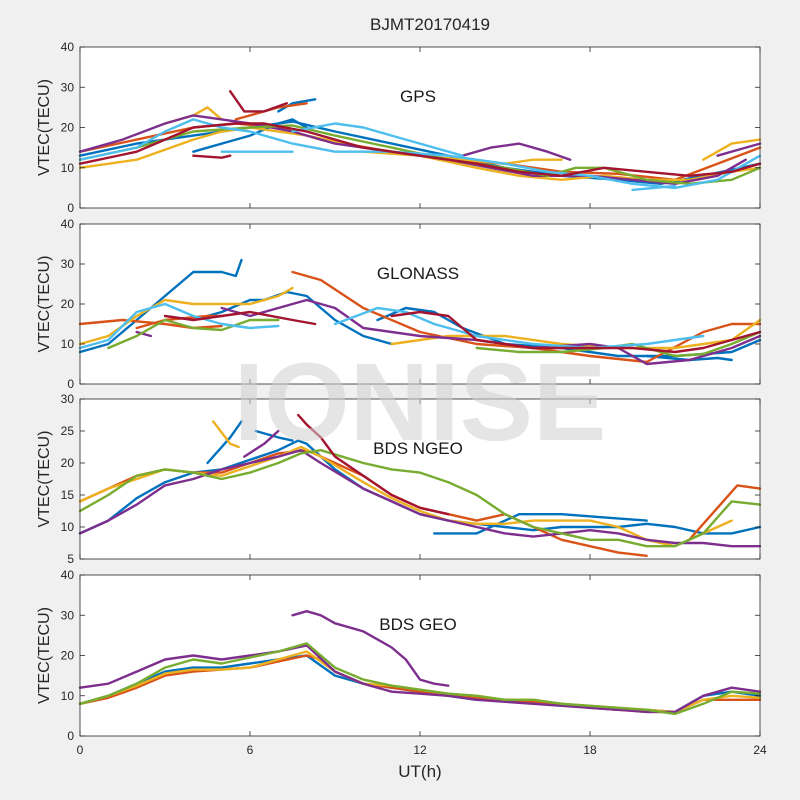 Image resolution: width=800 pixels, height=800 pixels. Describe the element at coordinates (420, 750) in the screenshot. I see `x-tick-label: 12` at that location.